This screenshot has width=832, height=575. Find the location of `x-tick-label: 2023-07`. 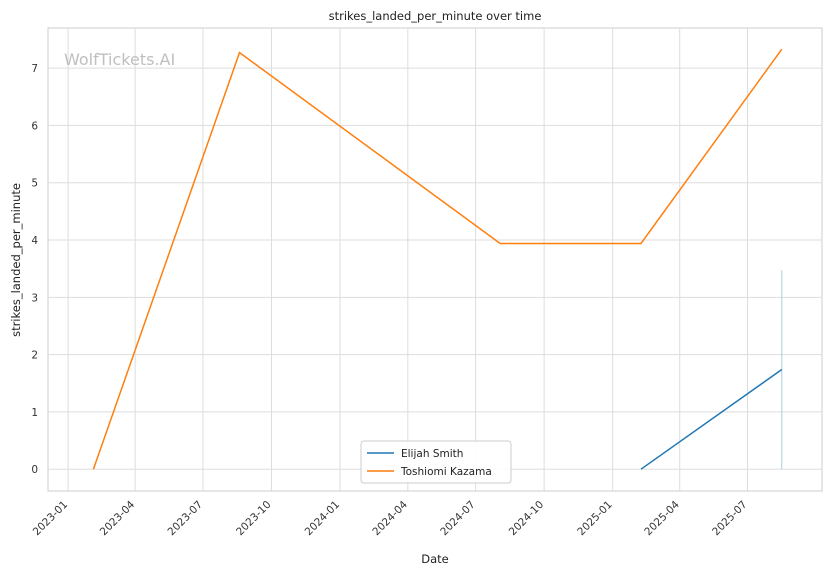

x-tick-label: 2023-07 is located at coordinates (186, 519).